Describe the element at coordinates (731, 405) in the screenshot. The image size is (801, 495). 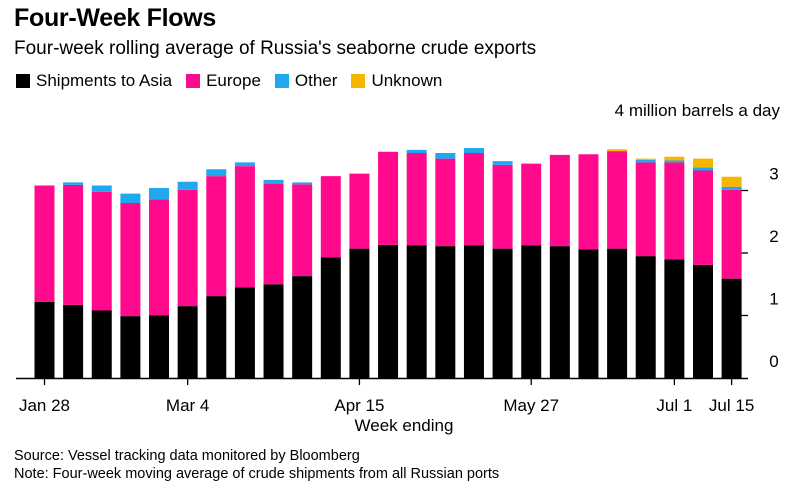
I see `x-tick-label-24: Jul 15` at that location.